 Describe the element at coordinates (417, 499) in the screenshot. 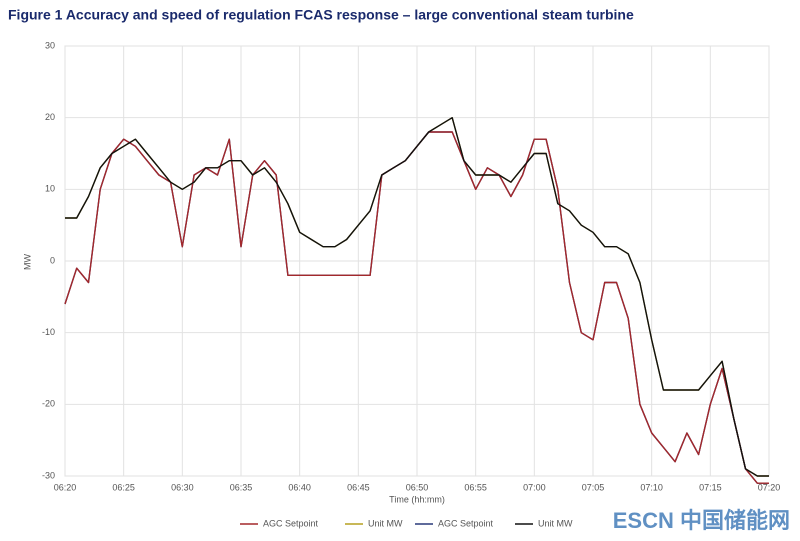

I see `x-axis-title: Time (hh:mm)` at that location.